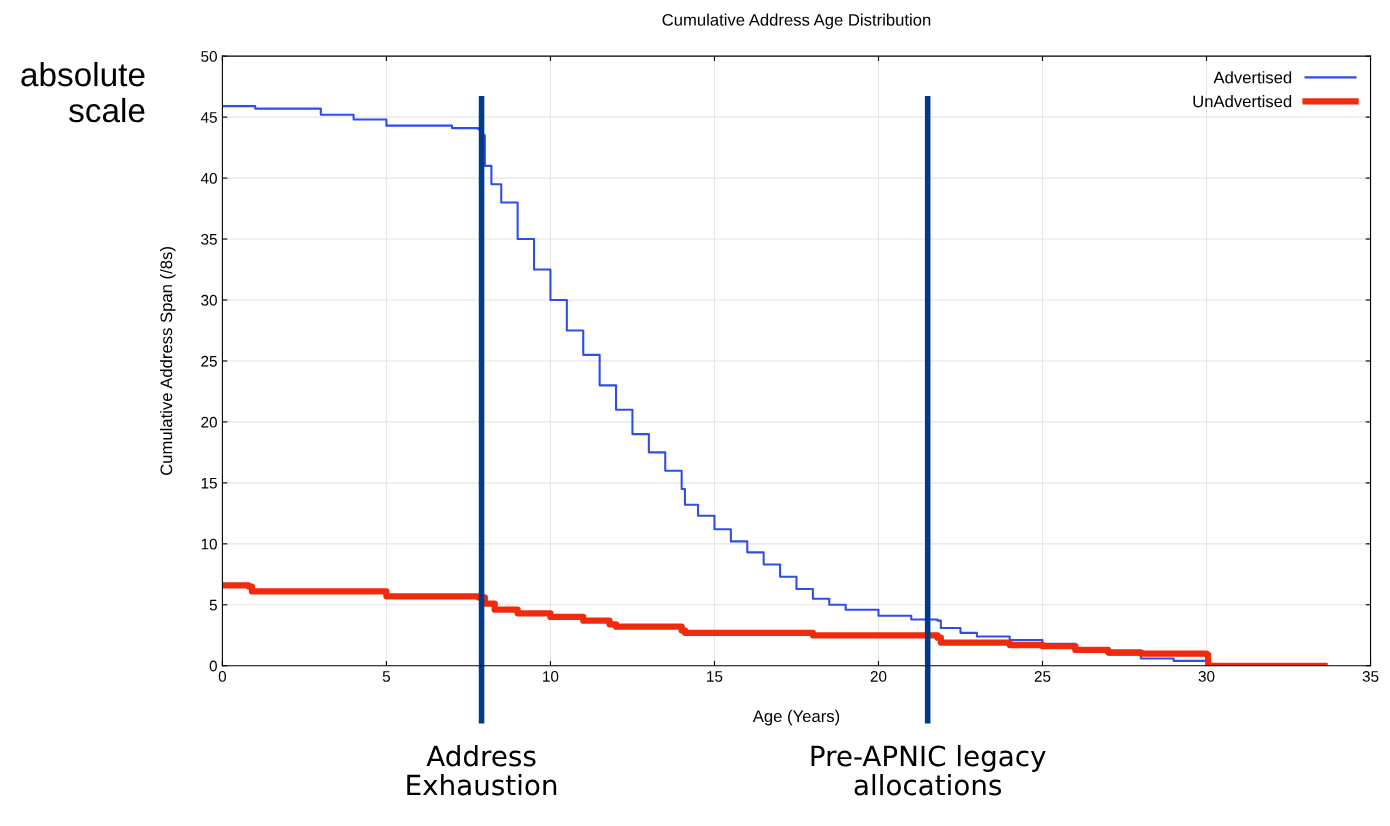  I want to click on x-tick-label: 0, so click(222, 676).